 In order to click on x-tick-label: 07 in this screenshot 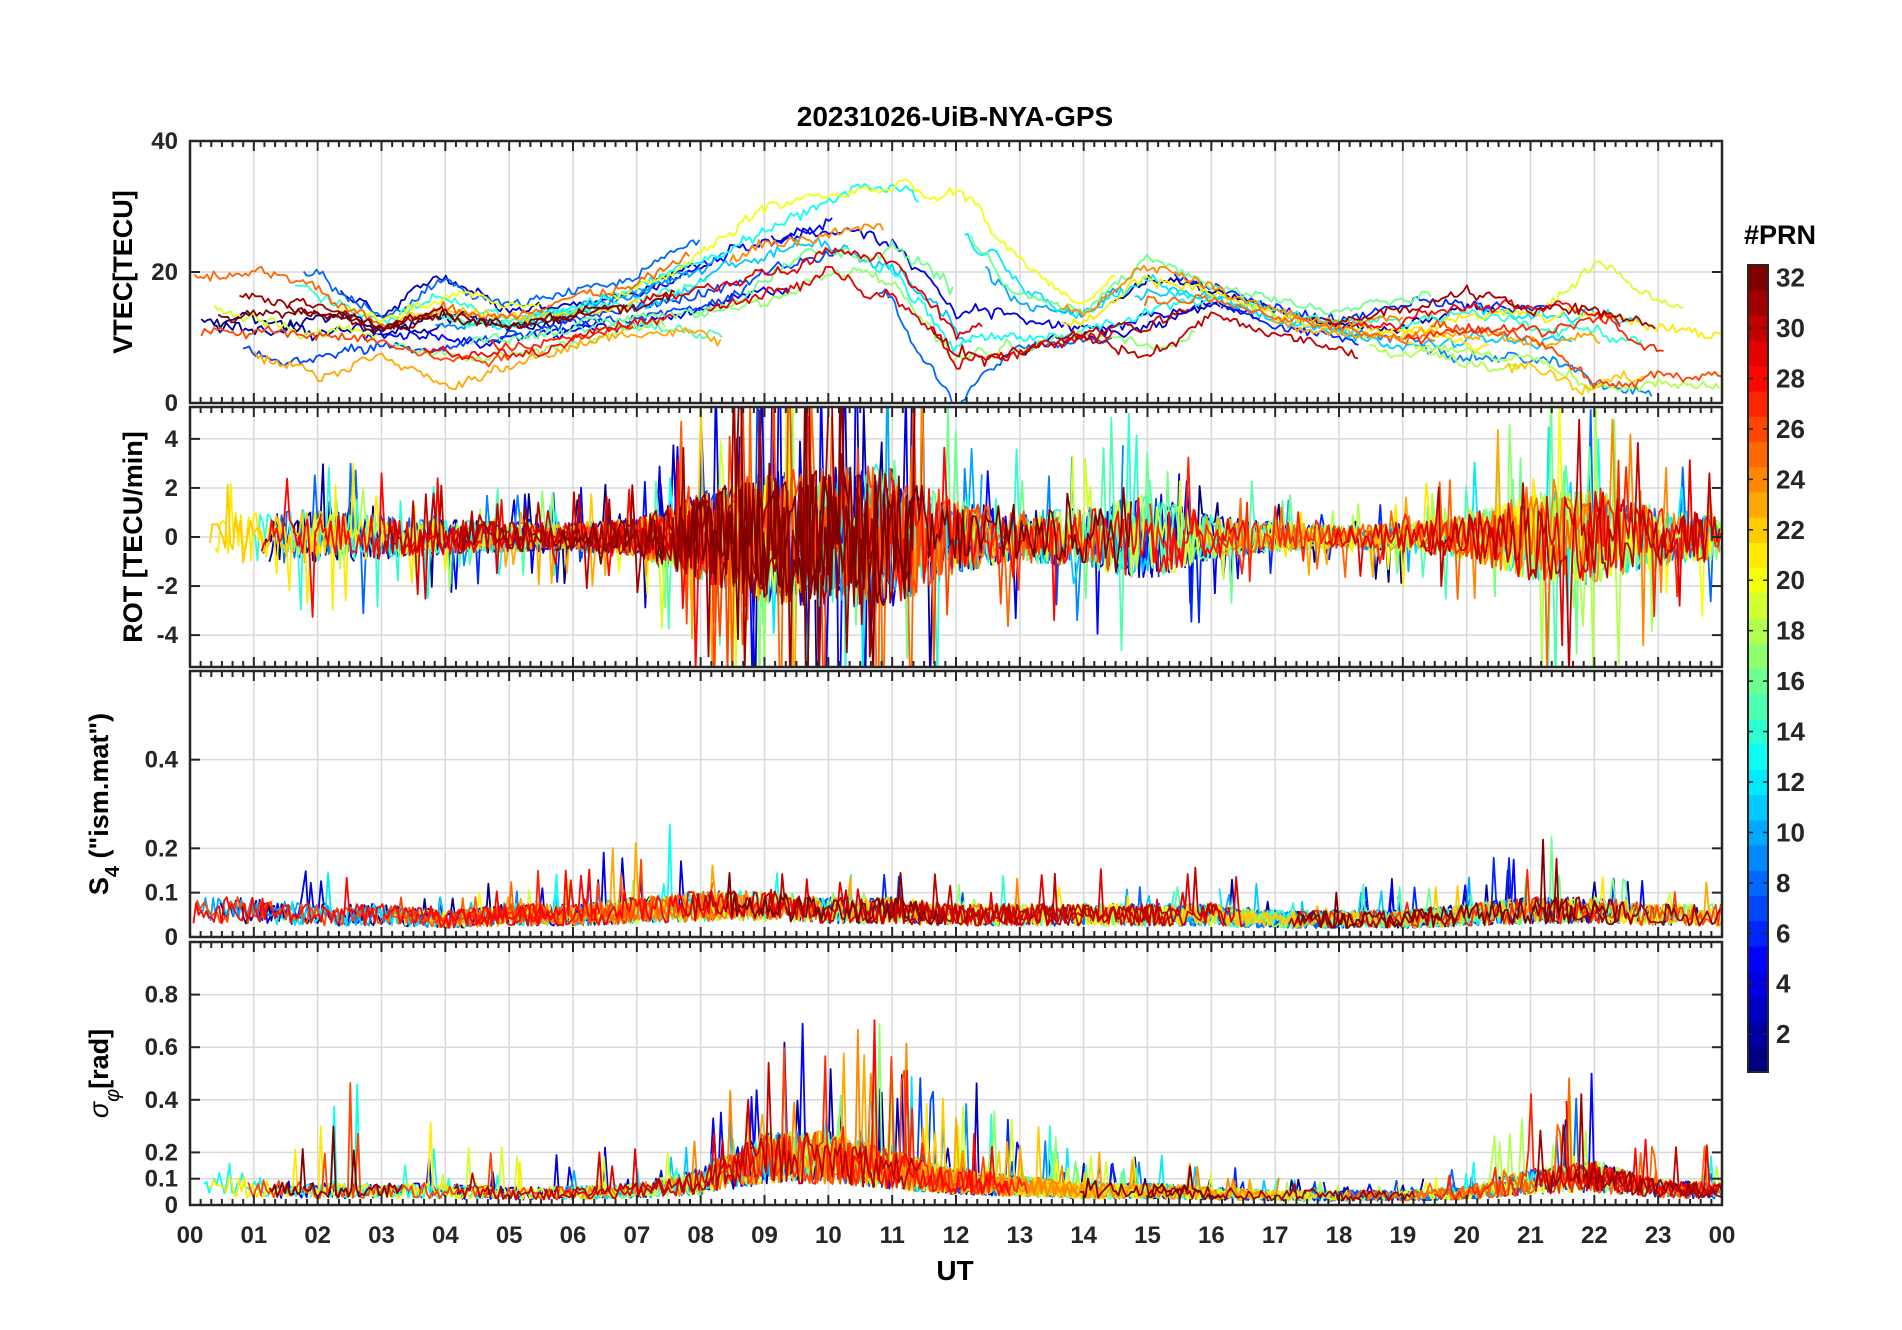, I will do `click(636, 1235)`.